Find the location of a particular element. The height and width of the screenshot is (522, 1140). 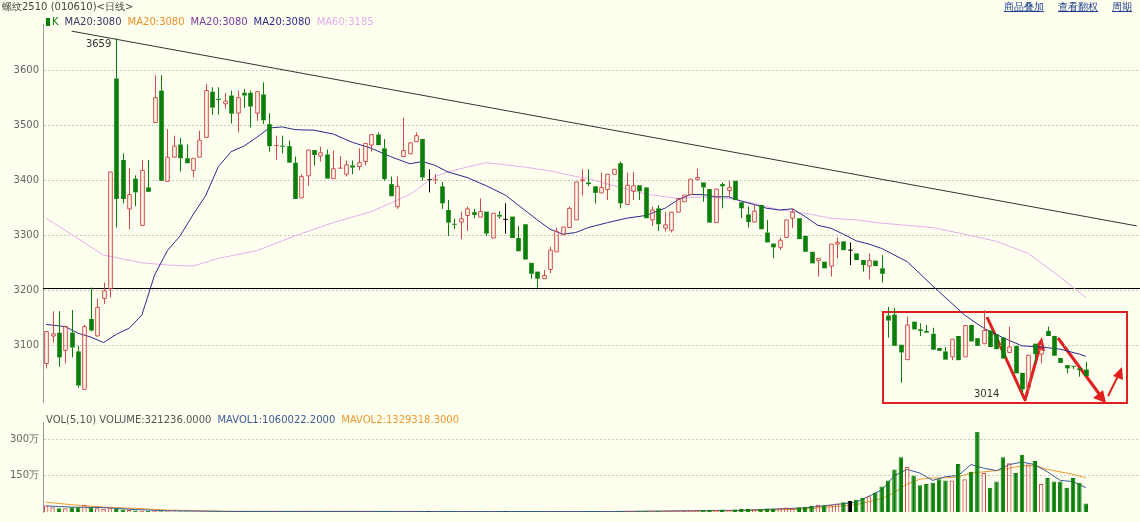

y-tick-label: 3300 is located at coordinates (26, 235).